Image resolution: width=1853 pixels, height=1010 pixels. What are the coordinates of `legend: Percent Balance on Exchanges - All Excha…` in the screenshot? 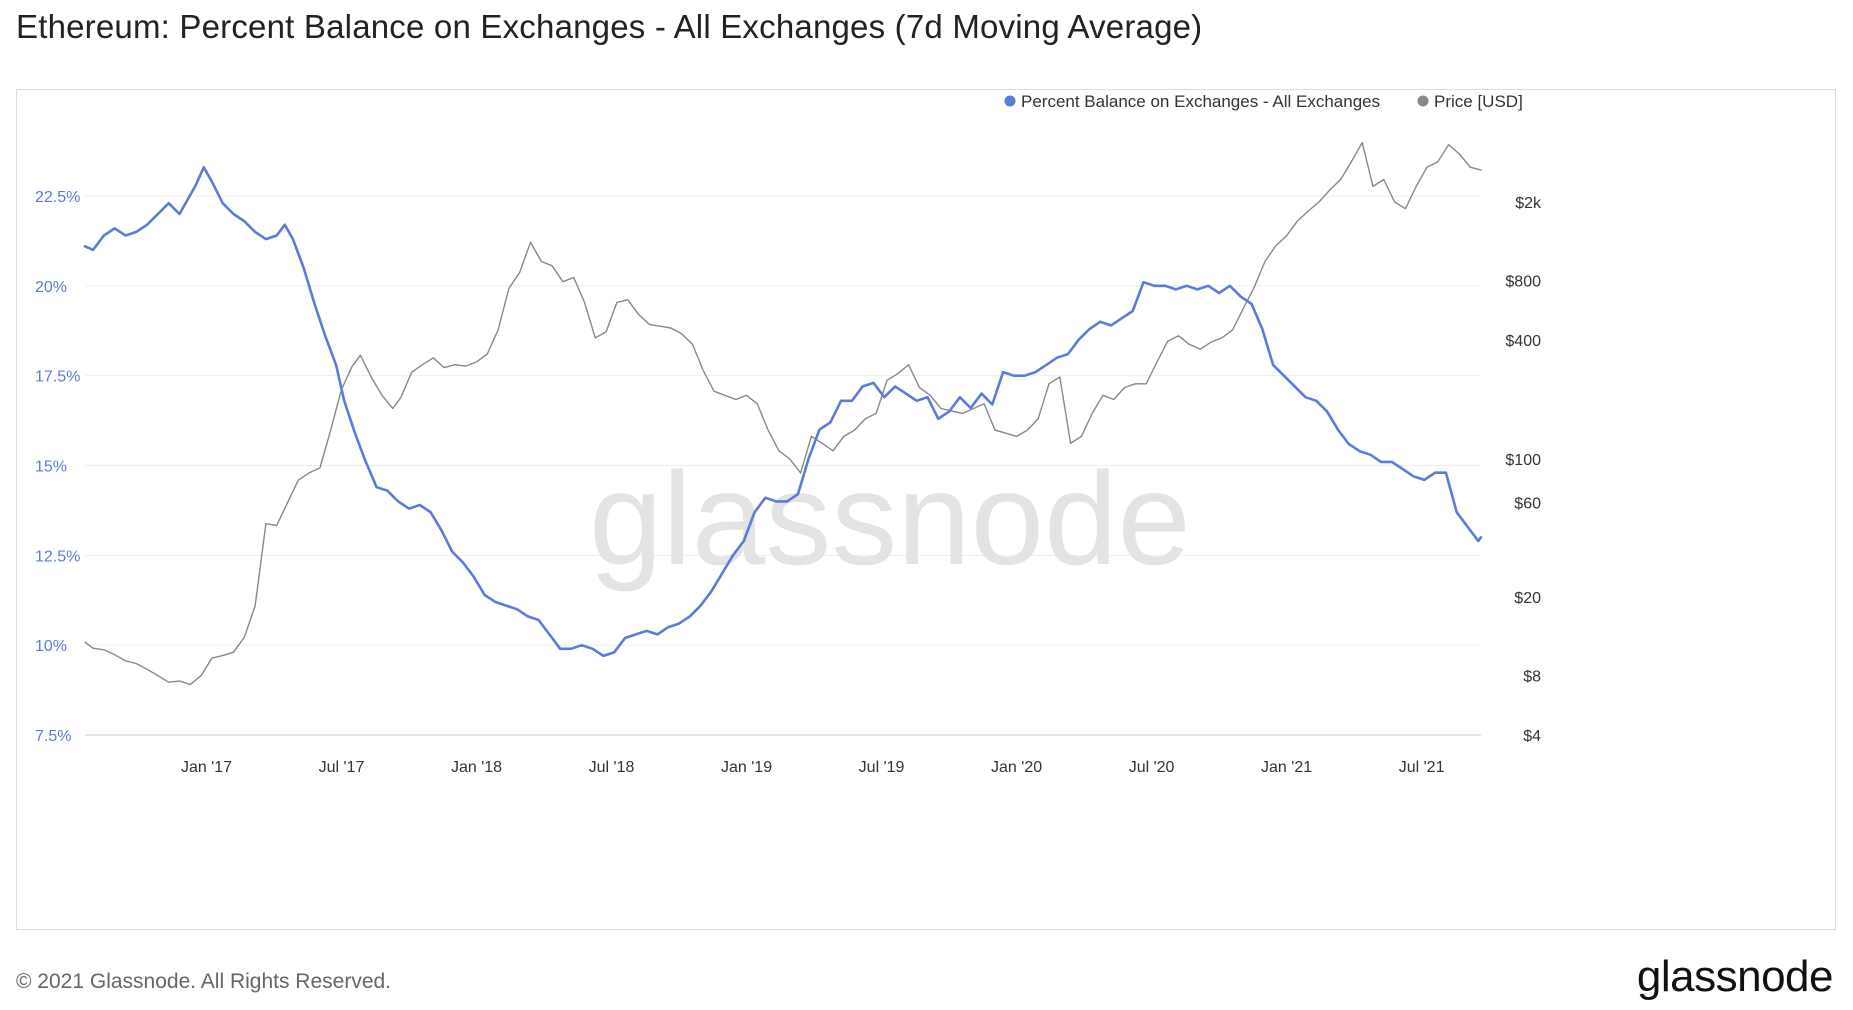 It's located at (1263, 101).